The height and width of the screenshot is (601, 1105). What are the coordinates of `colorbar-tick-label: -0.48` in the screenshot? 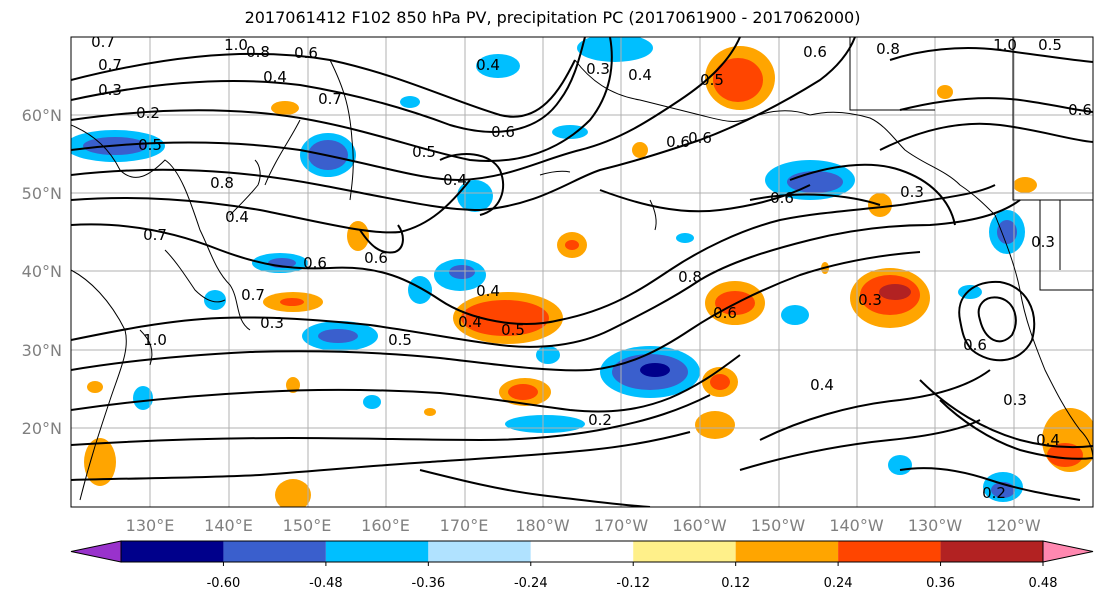 It's located at (326, 583).